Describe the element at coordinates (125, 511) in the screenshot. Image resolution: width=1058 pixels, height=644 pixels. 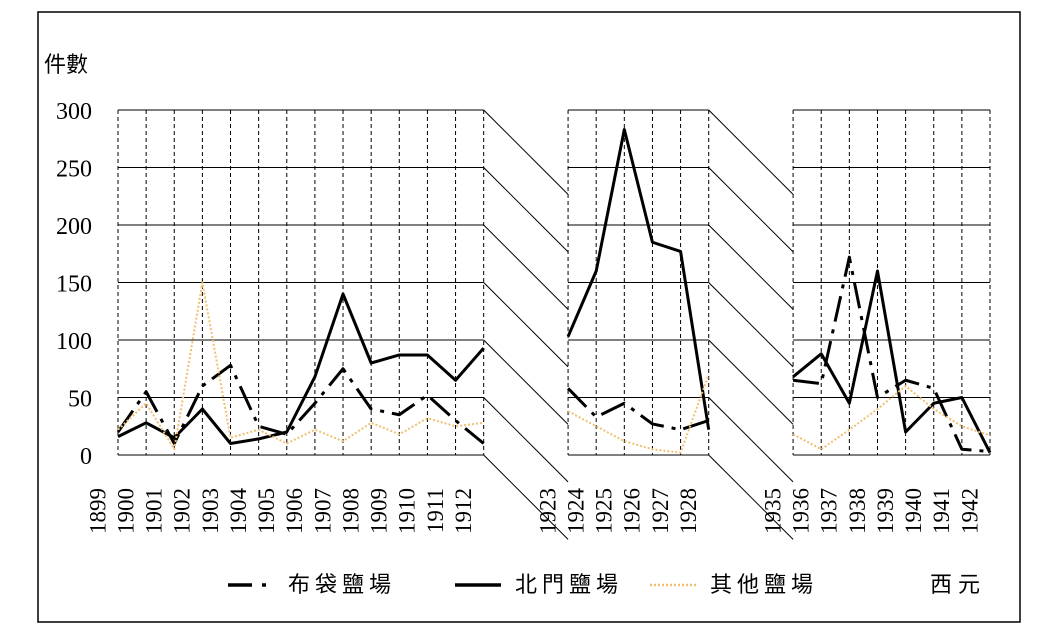
I see `x-tick-label: 1900` at that location.